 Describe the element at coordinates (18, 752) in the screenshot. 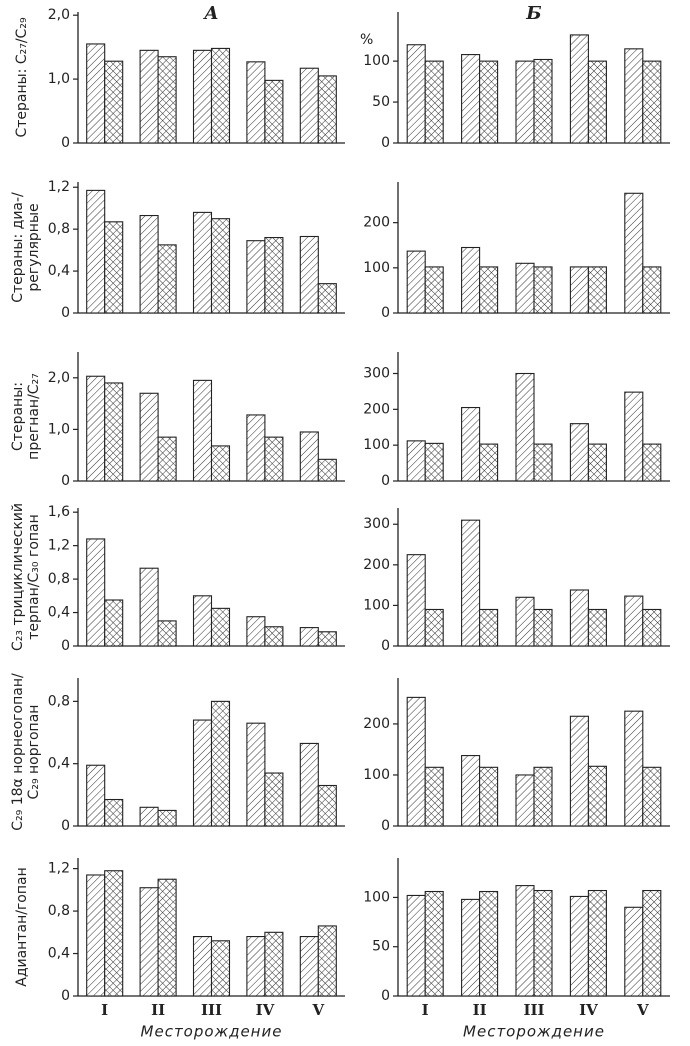

I see `y-axis-label: C₂₉ 18α норнеогопан/` at that location.